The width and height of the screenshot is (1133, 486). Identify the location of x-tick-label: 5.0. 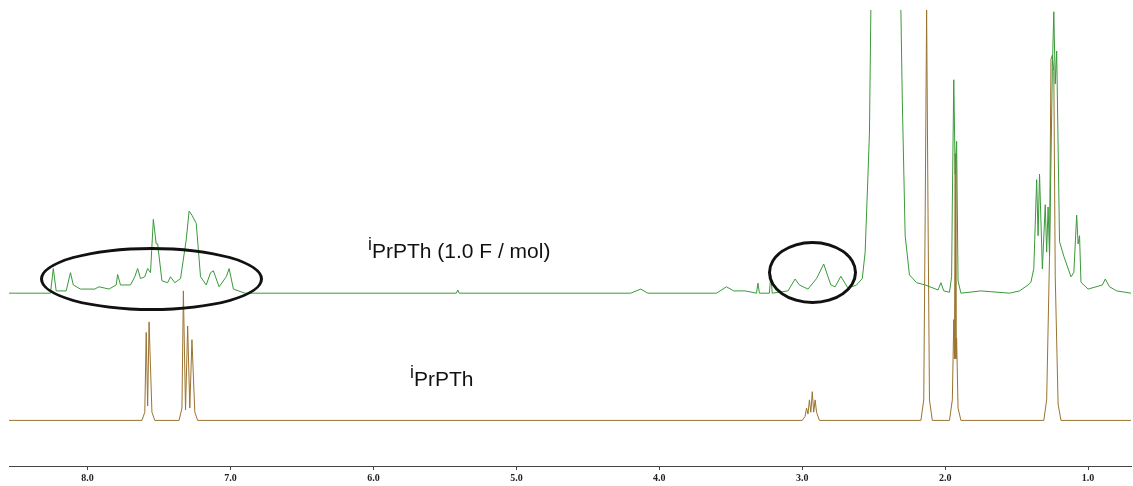
(516, 477).